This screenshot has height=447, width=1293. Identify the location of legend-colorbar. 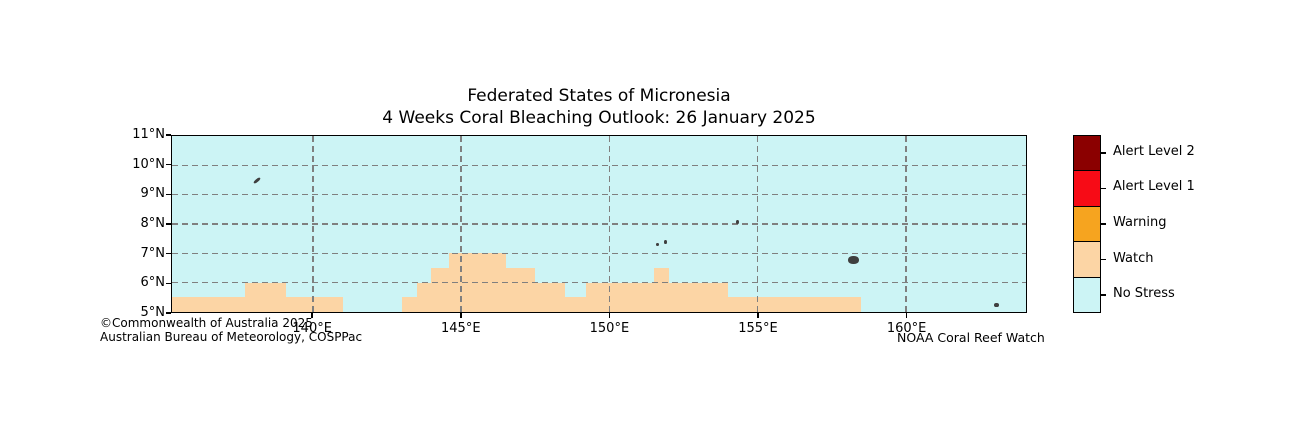
(1087, 224).